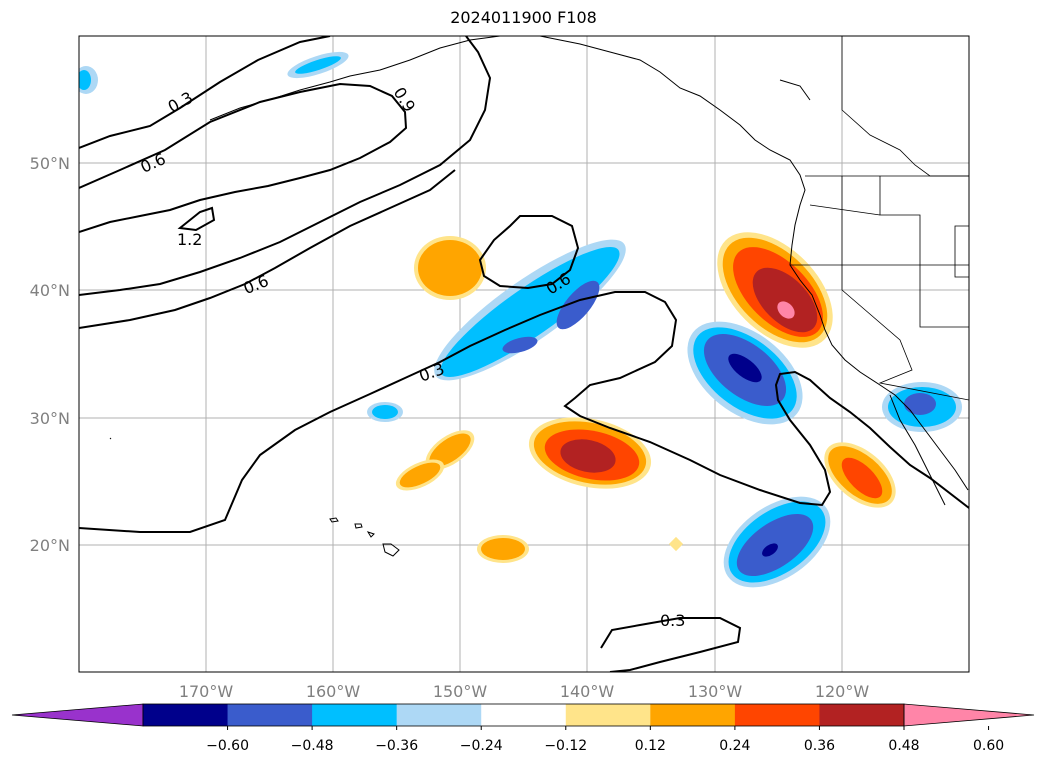  Describe the element at coordinates (77, 715) in the screenshot. I see `colorbar-extend-low` at that location.